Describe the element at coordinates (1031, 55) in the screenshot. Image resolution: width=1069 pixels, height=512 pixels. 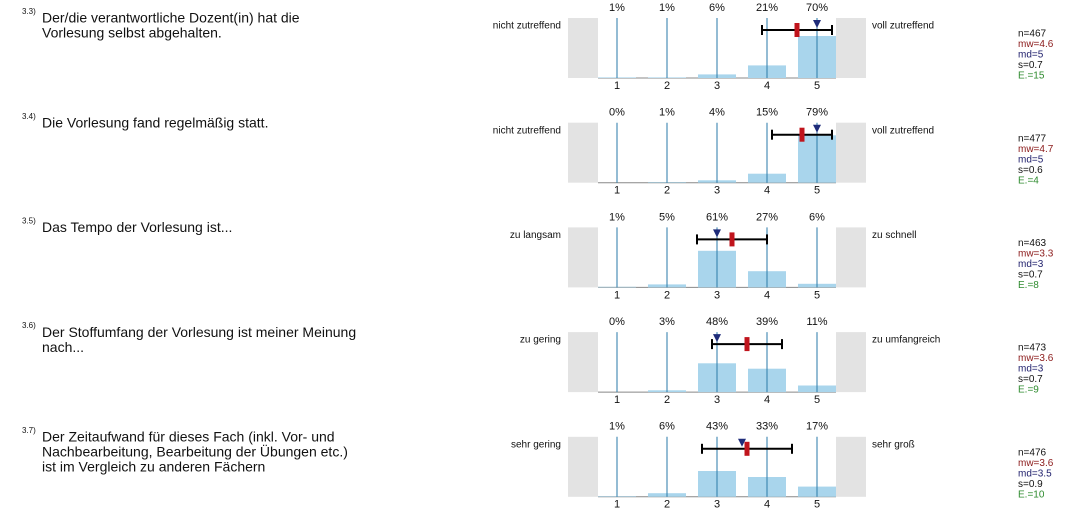
I see `stat: md=5` at that location.